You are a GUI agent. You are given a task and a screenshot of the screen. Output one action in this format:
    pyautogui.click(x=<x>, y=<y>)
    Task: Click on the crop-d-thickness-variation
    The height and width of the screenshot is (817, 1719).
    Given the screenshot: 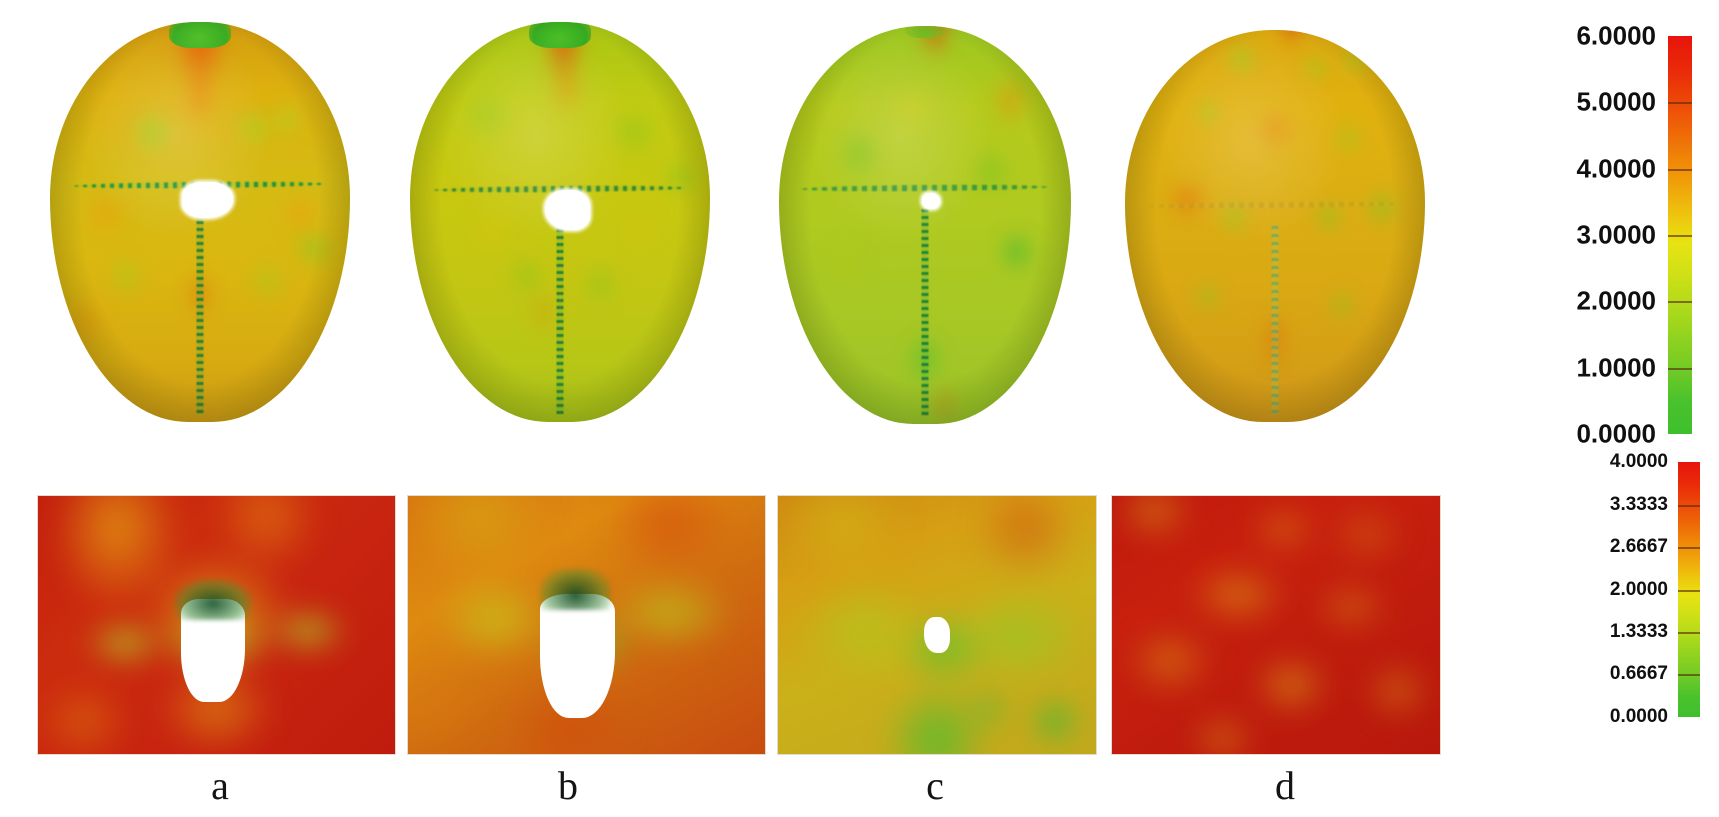 What is the action you would take?
    pyautogui.click(x=1276, y=625)
    